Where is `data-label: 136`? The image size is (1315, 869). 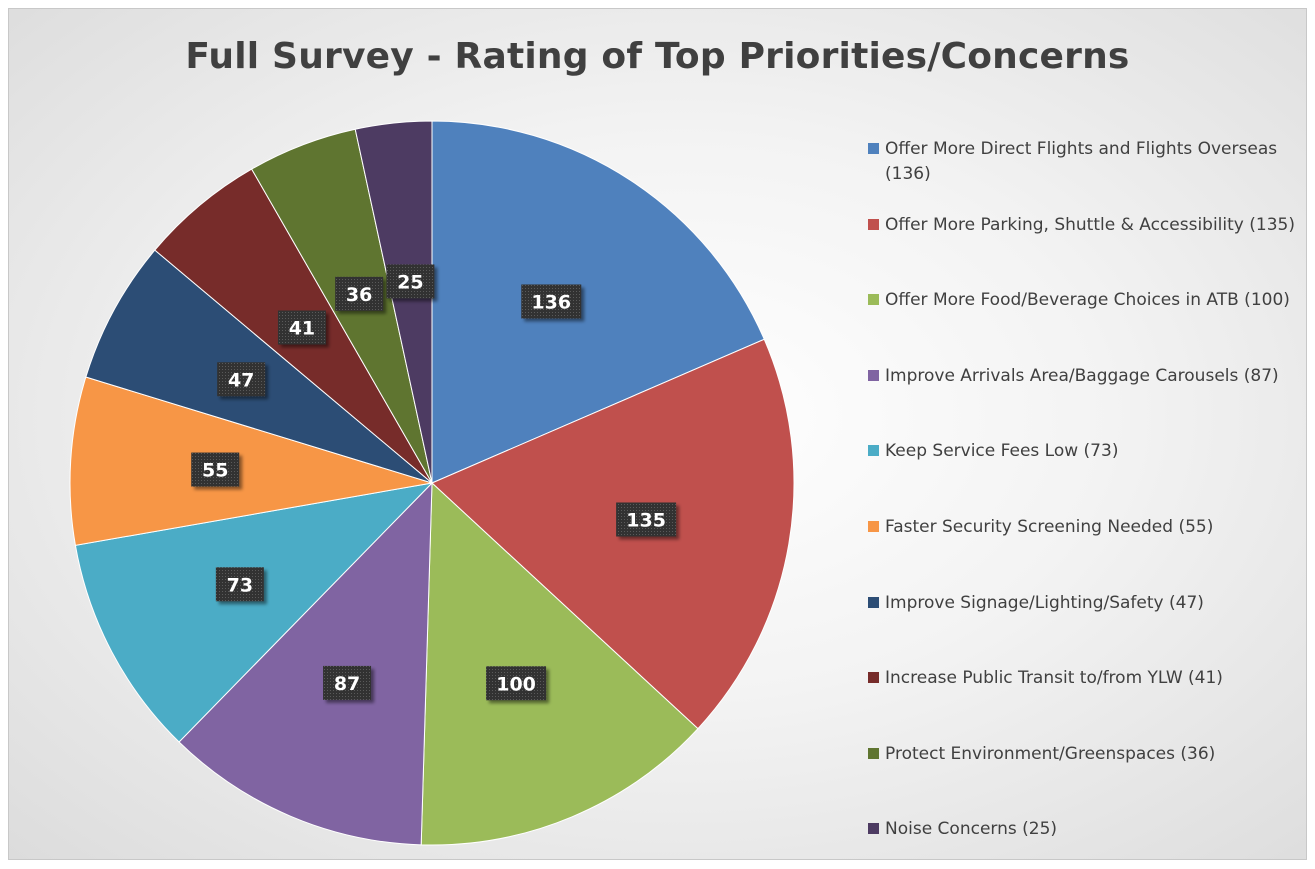 data-label: 136 is located at coordinates (551, 301).